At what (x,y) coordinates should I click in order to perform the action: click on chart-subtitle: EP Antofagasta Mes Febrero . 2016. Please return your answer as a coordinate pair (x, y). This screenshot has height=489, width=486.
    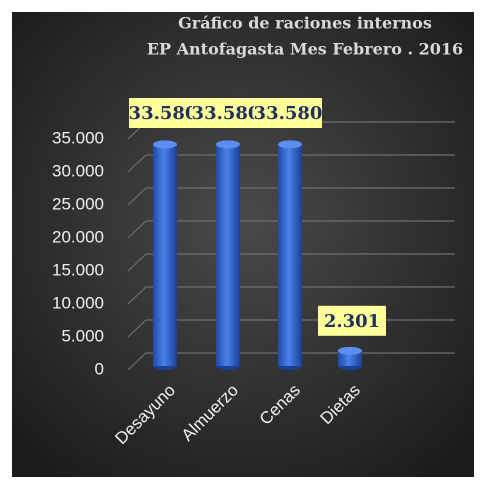
    Looking at the image, I should click on (305, 49).